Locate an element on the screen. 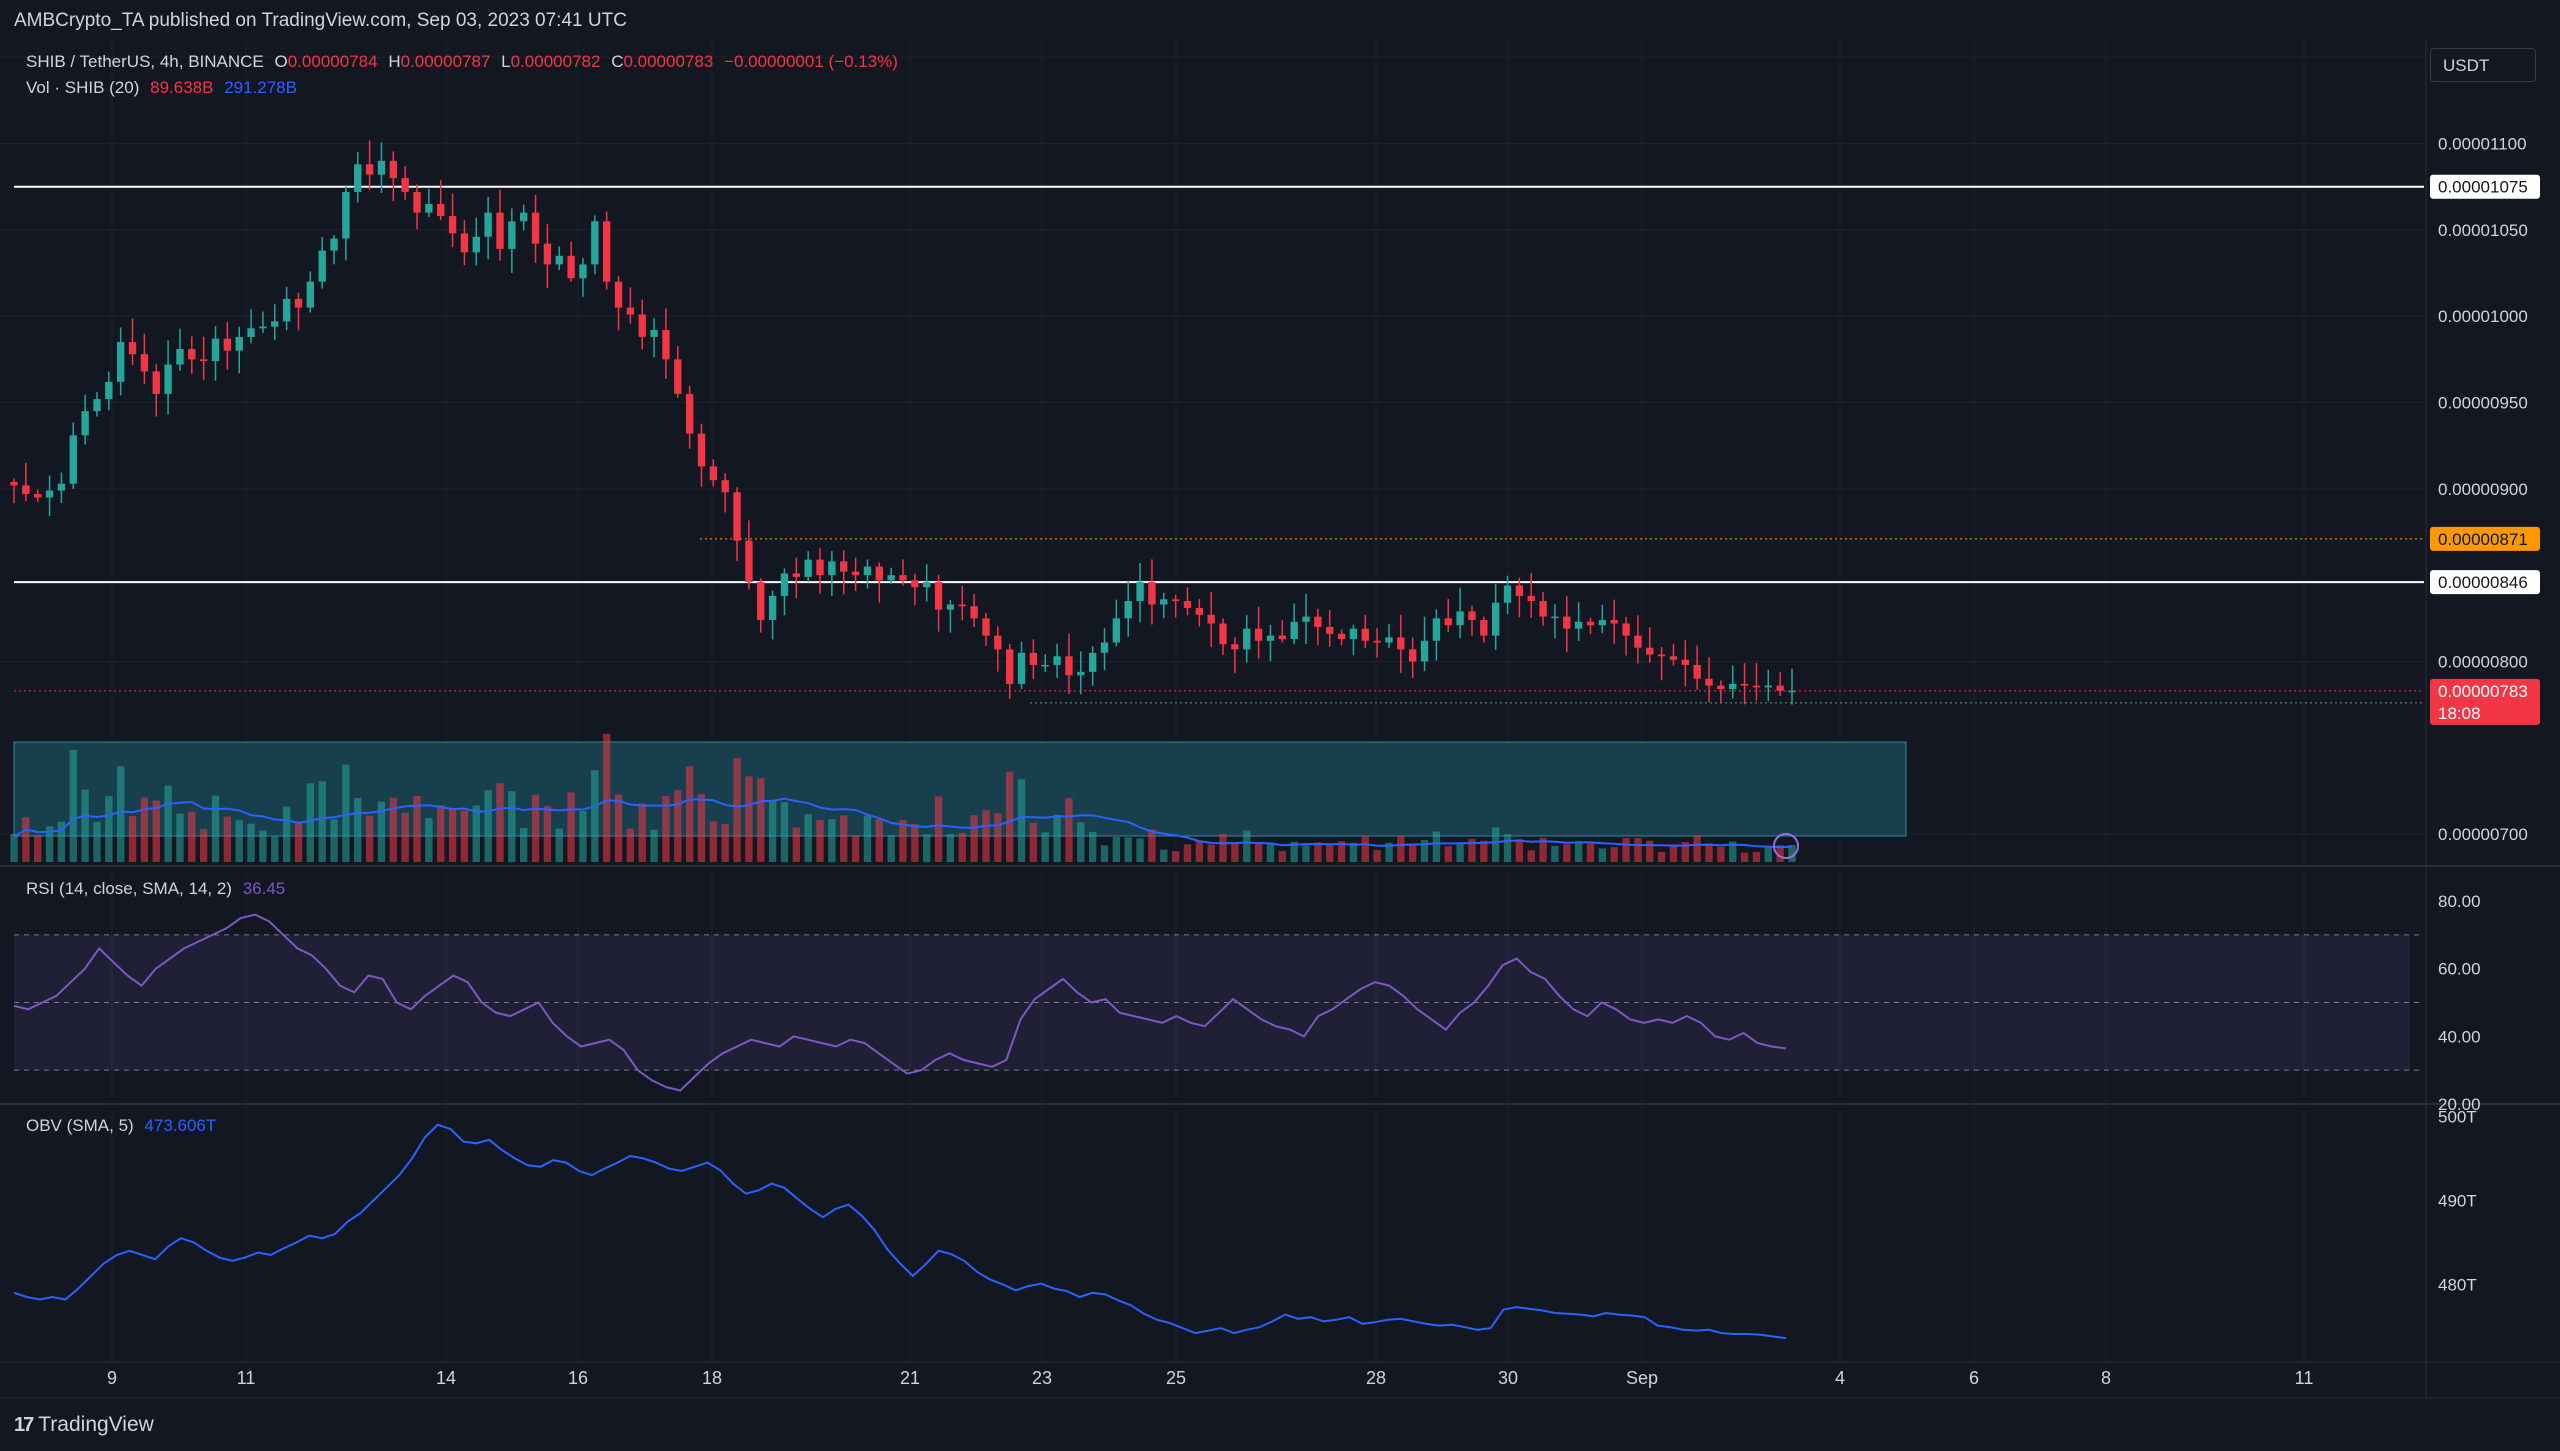 The image size is (2560, 1451). price-axis-tick: 0.00000900 is located at coordinates (2483, 489).